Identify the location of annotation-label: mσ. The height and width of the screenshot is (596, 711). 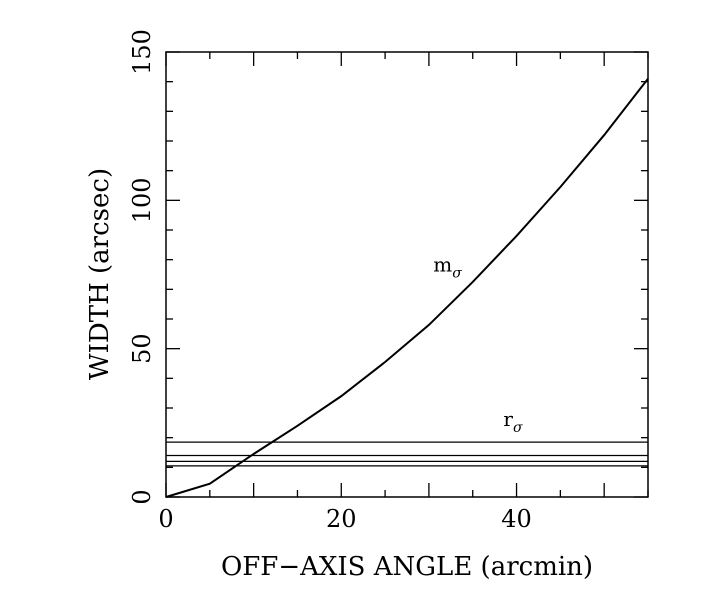
(447, 267).